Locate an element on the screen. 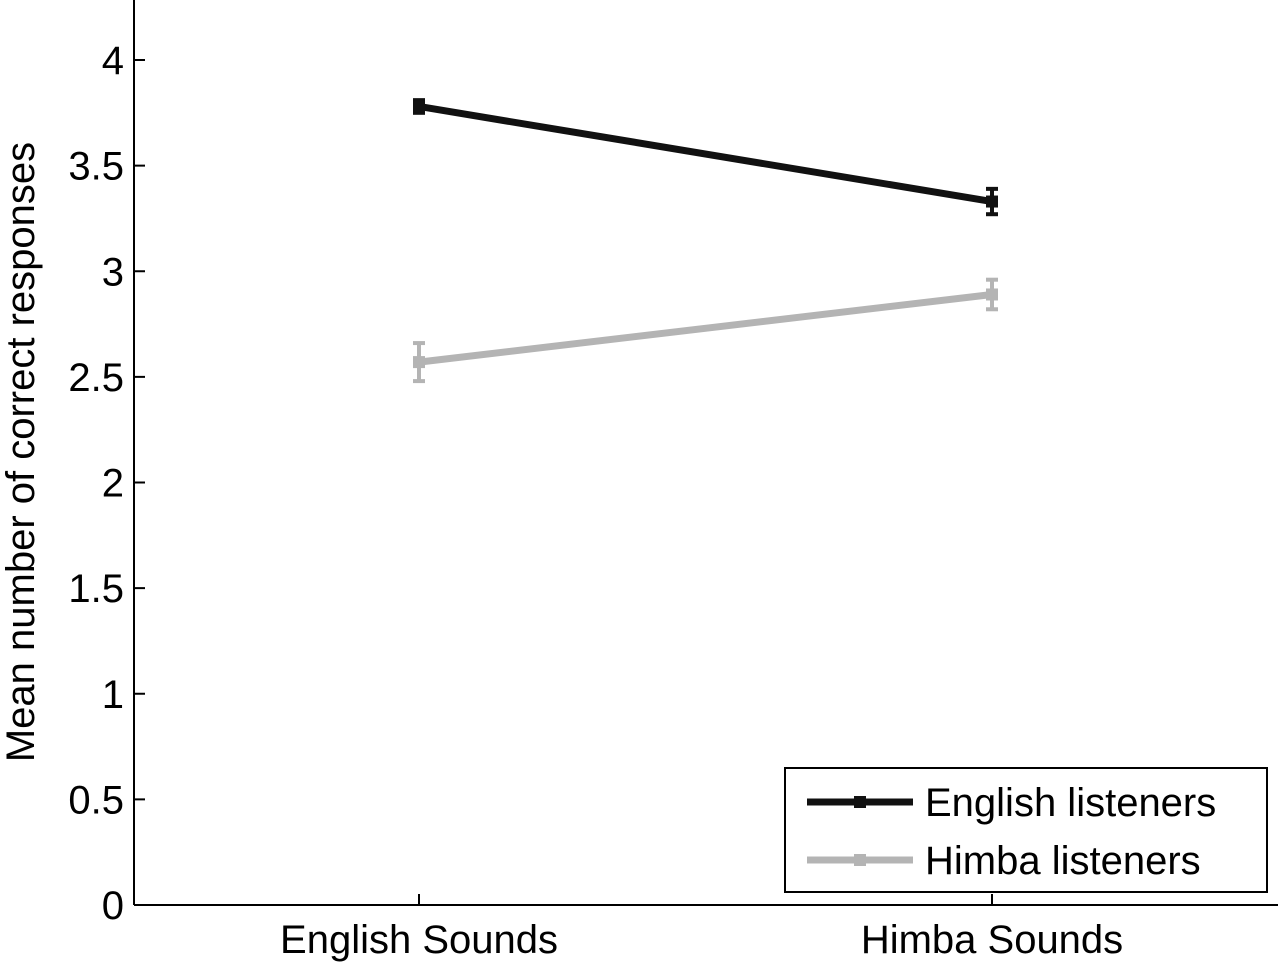  y-tick-label: 3.5 is located at coordinates (96, 167).